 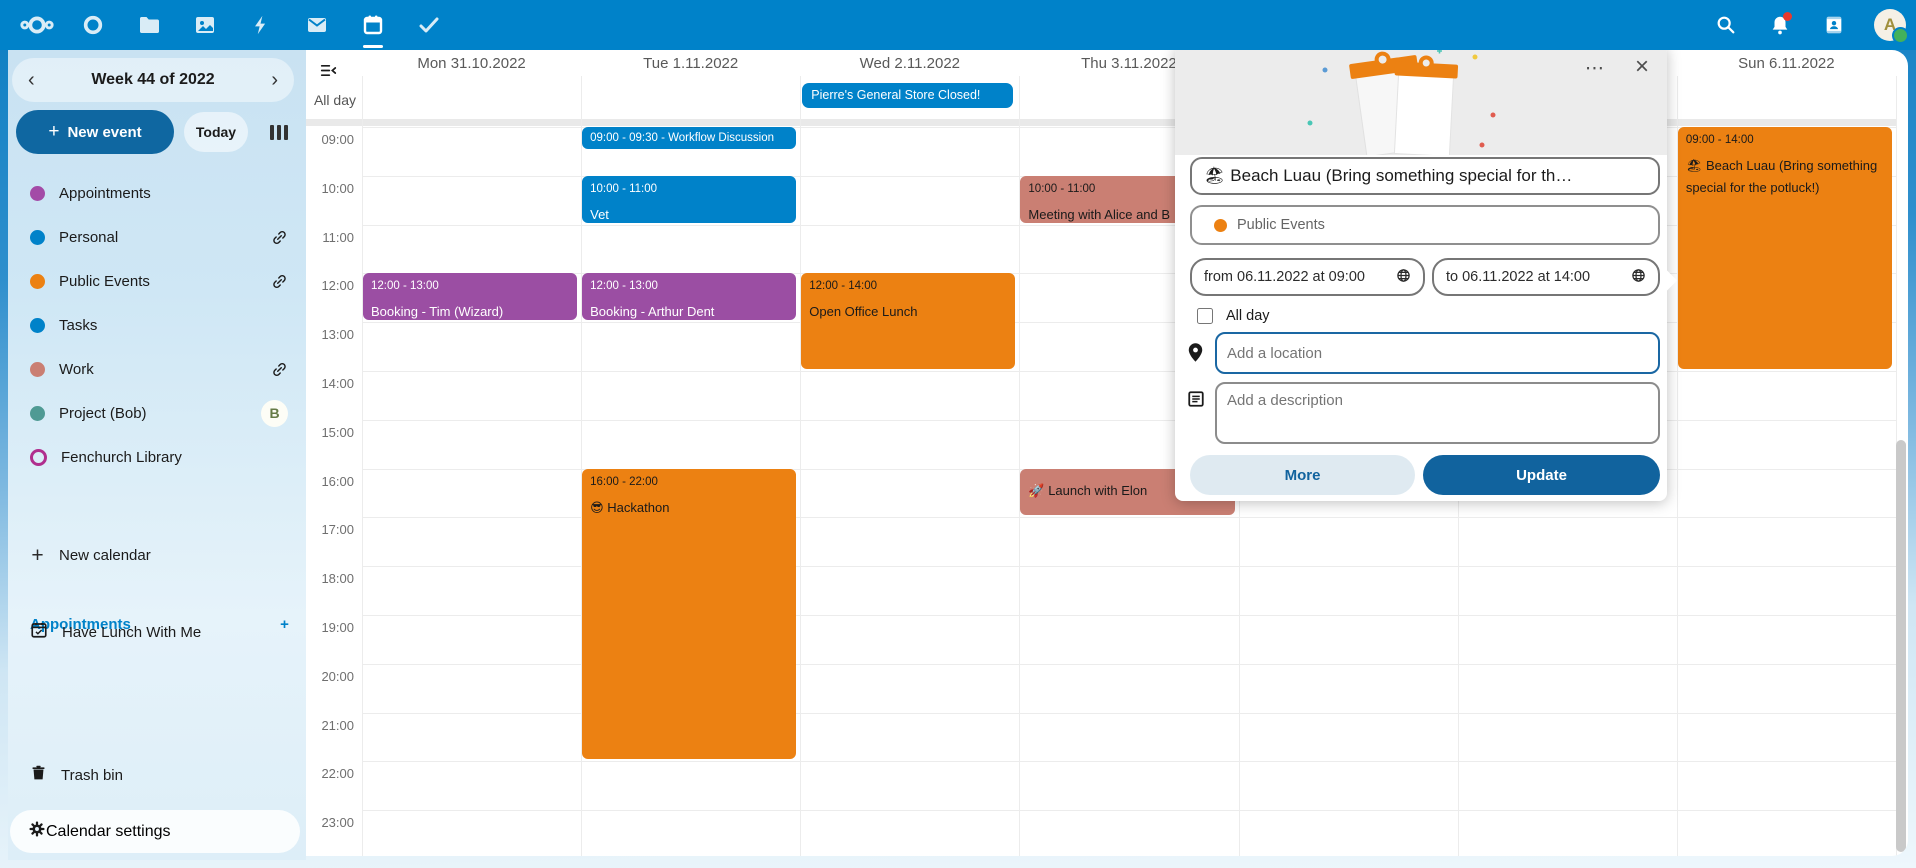 I want to click on new-event-button: + New event, so click(x=95, y=132).